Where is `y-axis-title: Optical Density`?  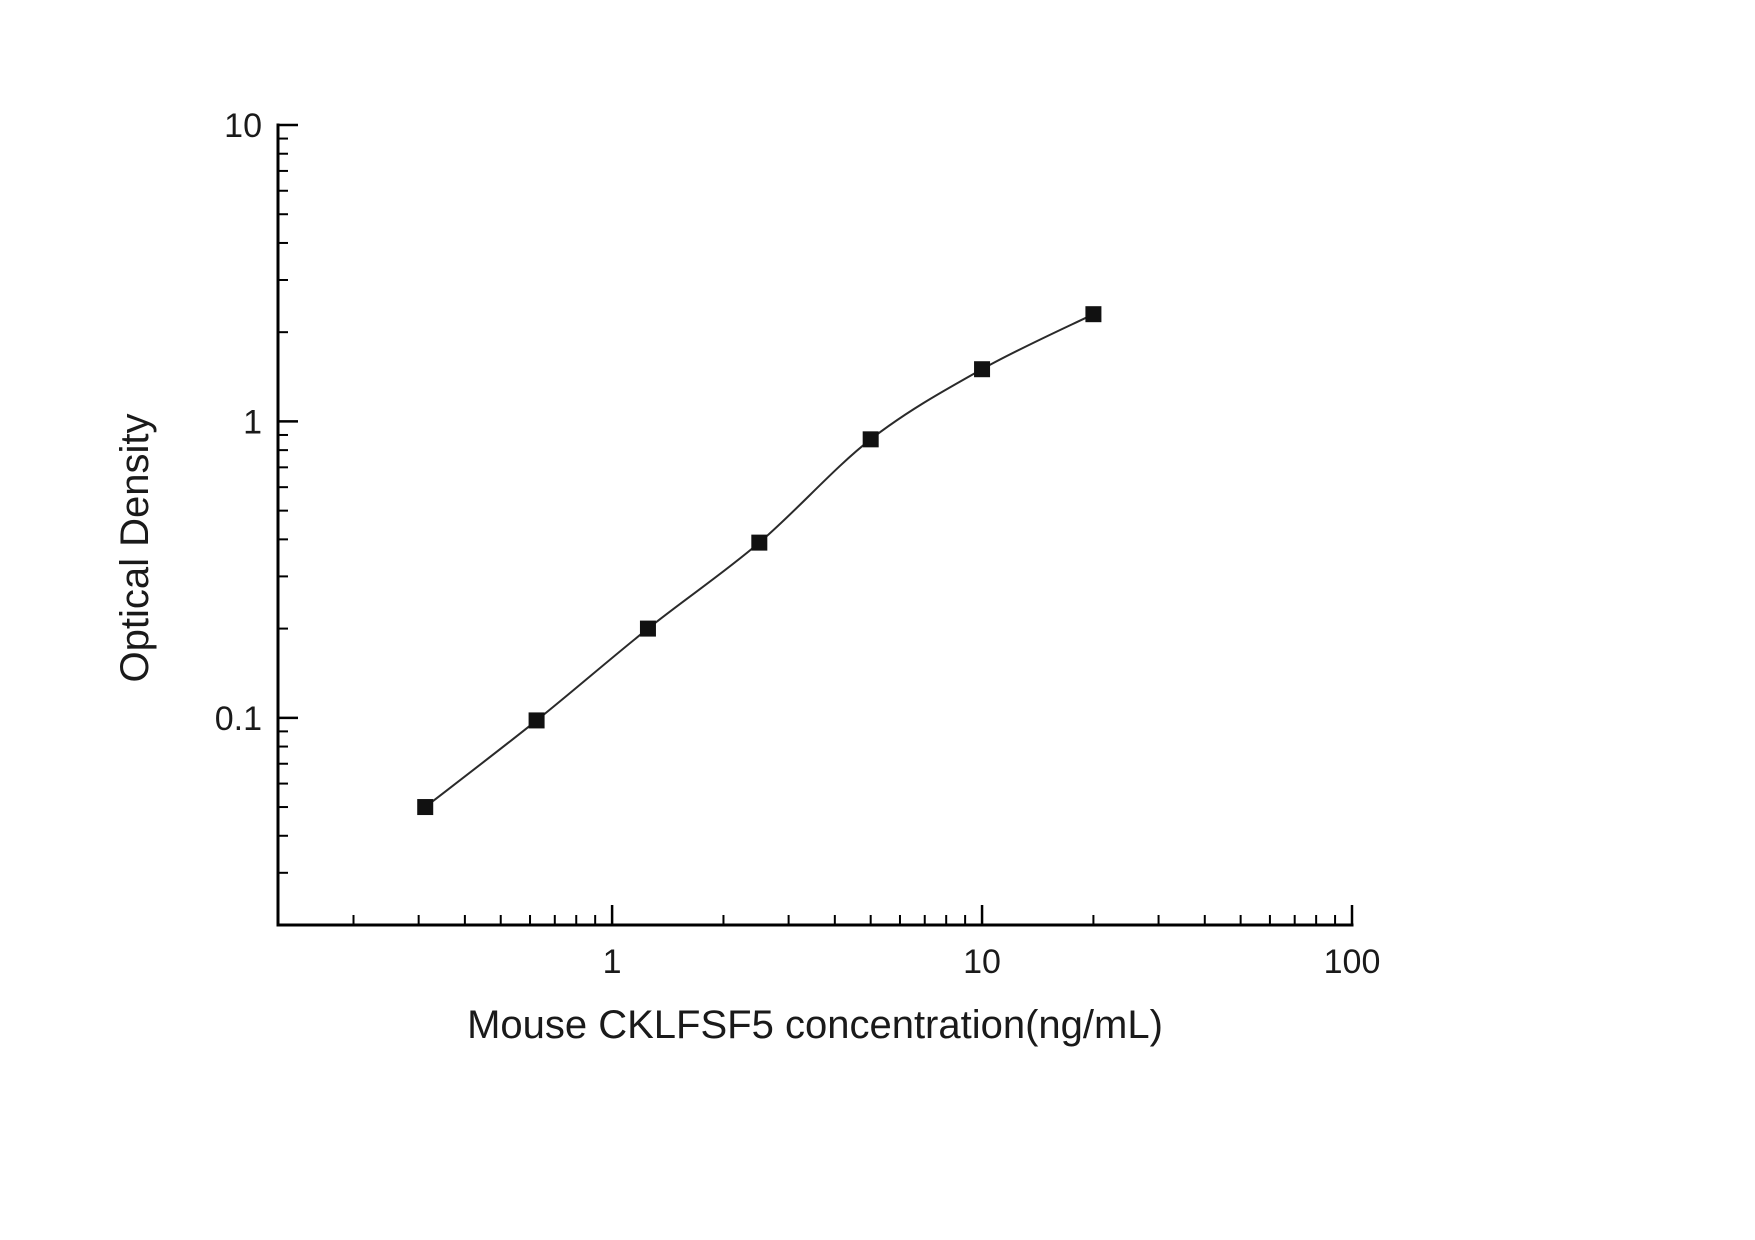
y-axis-title: Optical Density is located at coordinates (135, 548).